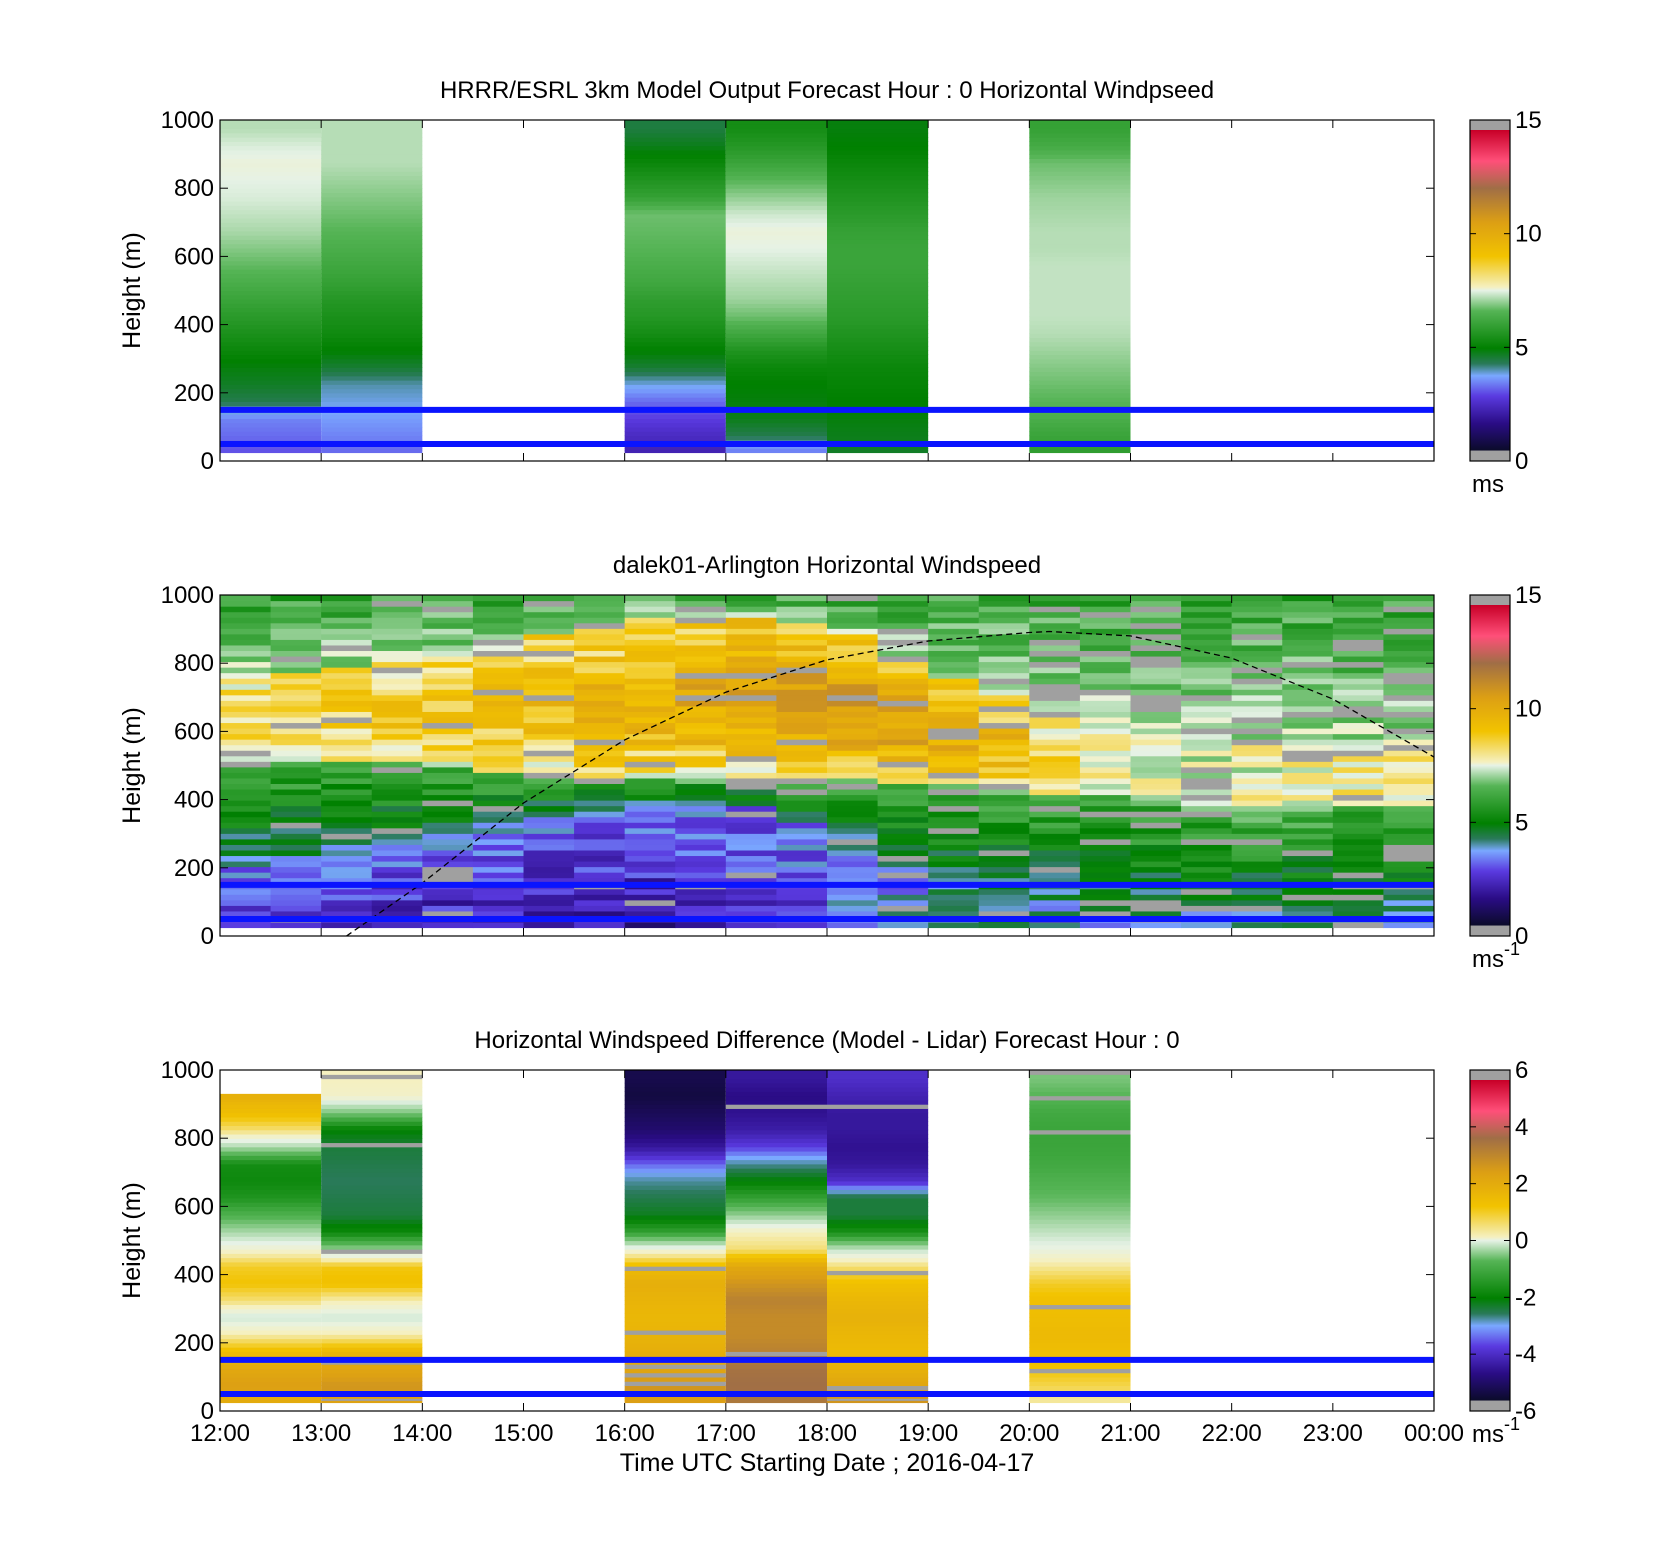 This screenshot has width=1680, height=1561. Describe the element at coordinates (675, 1237) in the screenshot. I see `heatmap-cells` at that location.